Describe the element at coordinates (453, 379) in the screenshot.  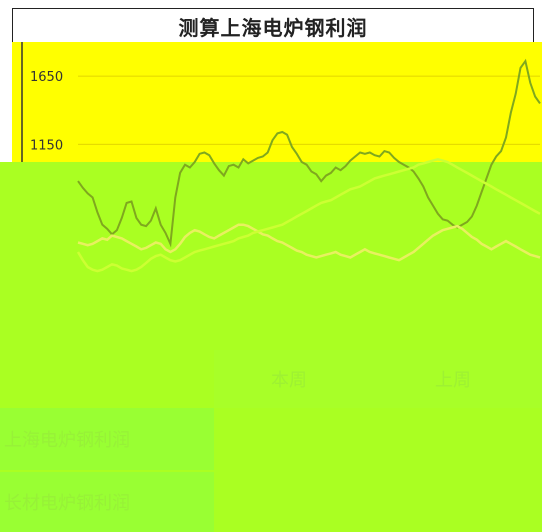
I see `table-header-last-week: 上周` at that location.